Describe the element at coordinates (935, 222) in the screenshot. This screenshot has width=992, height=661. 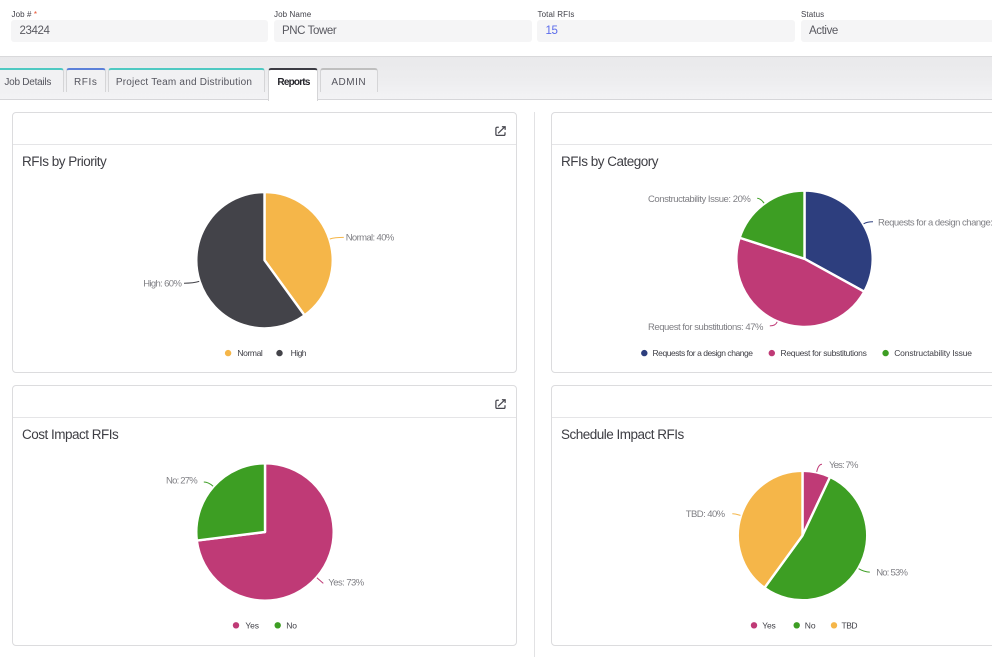
I see `svg-text:Requests for a design change:: Requests for a design change: 33%` at that location.